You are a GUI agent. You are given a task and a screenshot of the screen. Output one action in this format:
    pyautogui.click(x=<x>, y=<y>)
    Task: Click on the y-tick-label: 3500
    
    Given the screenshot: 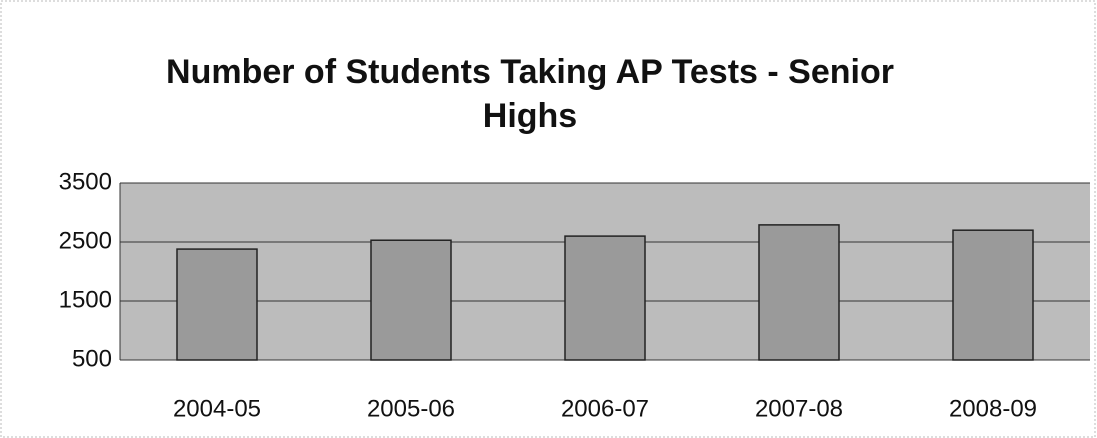 What is the action you would take?
    pyautogui.click(x=85, y=181)
    